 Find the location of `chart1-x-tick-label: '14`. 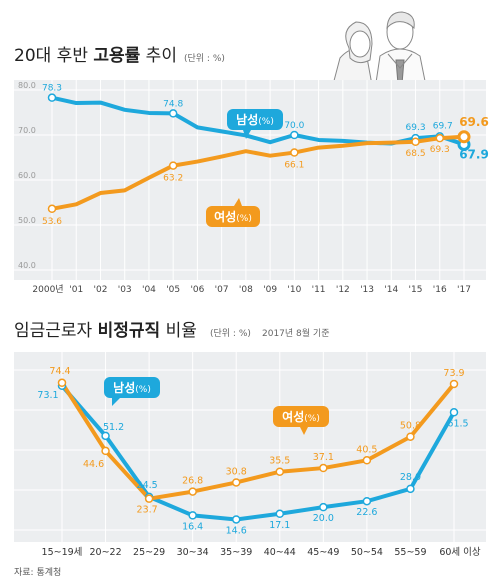

chart1-x-tick-label: '14 is located at coordinates (391, 290).